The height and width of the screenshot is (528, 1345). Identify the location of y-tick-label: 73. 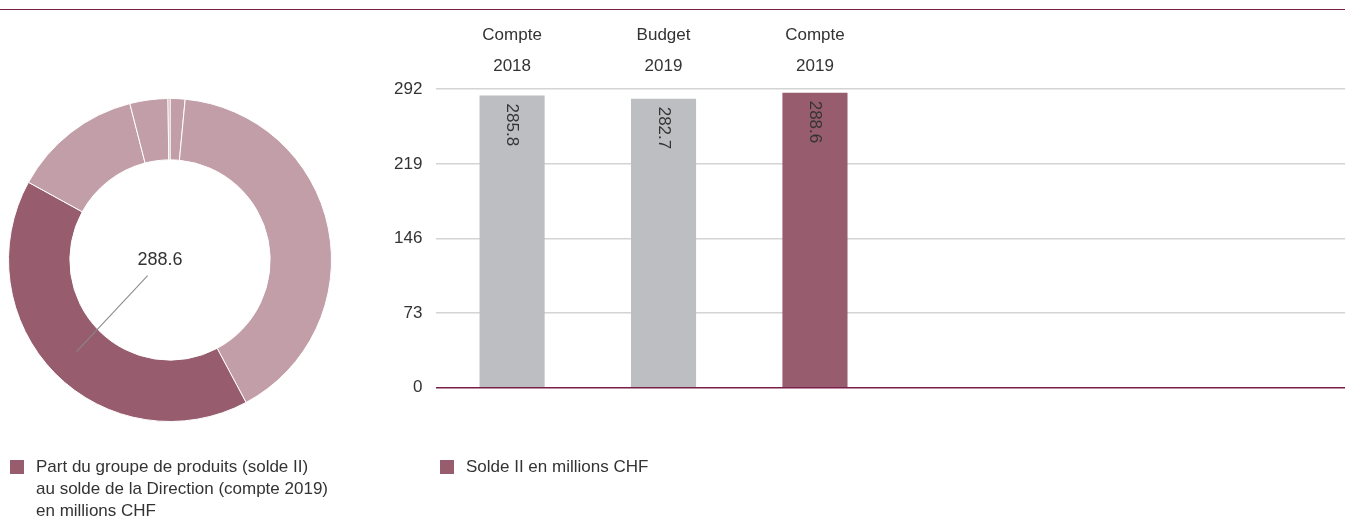
(413, 312).